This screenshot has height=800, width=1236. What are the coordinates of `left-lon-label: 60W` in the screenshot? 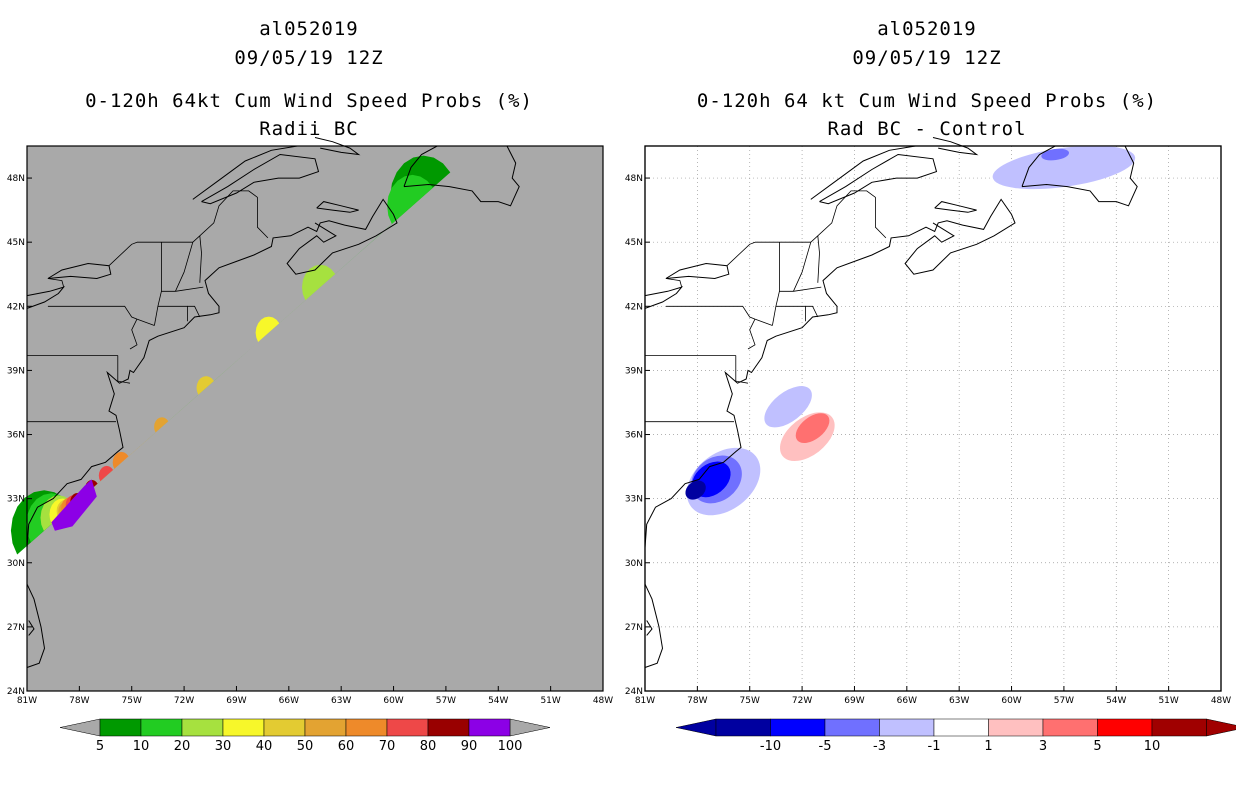 It's located at (393, 701).